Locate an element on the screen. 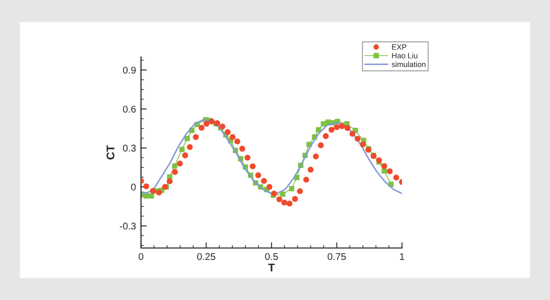  y-tick-label: 0 is located at coordinates (133, 187).